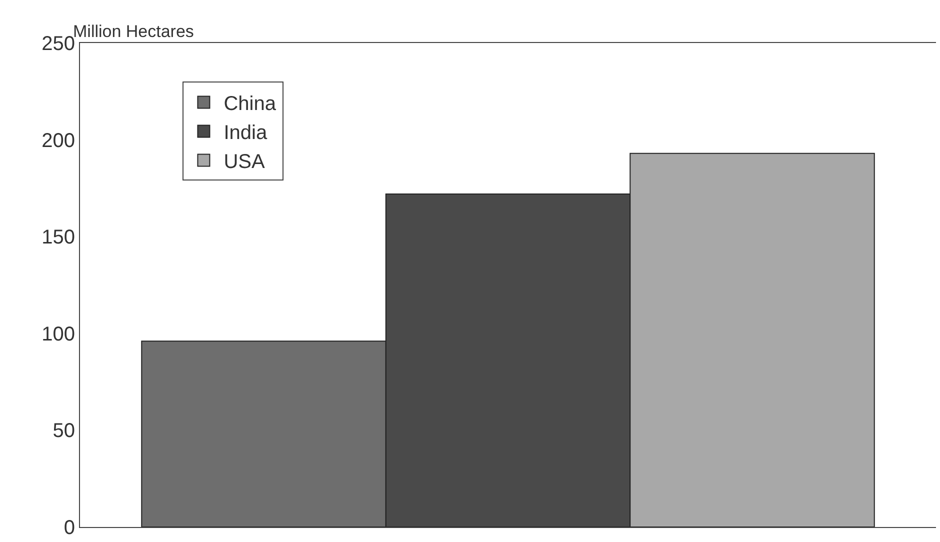  Describe the element at coordinates (250, 104) in the screenshot. I see `legend-label: China` at that location.